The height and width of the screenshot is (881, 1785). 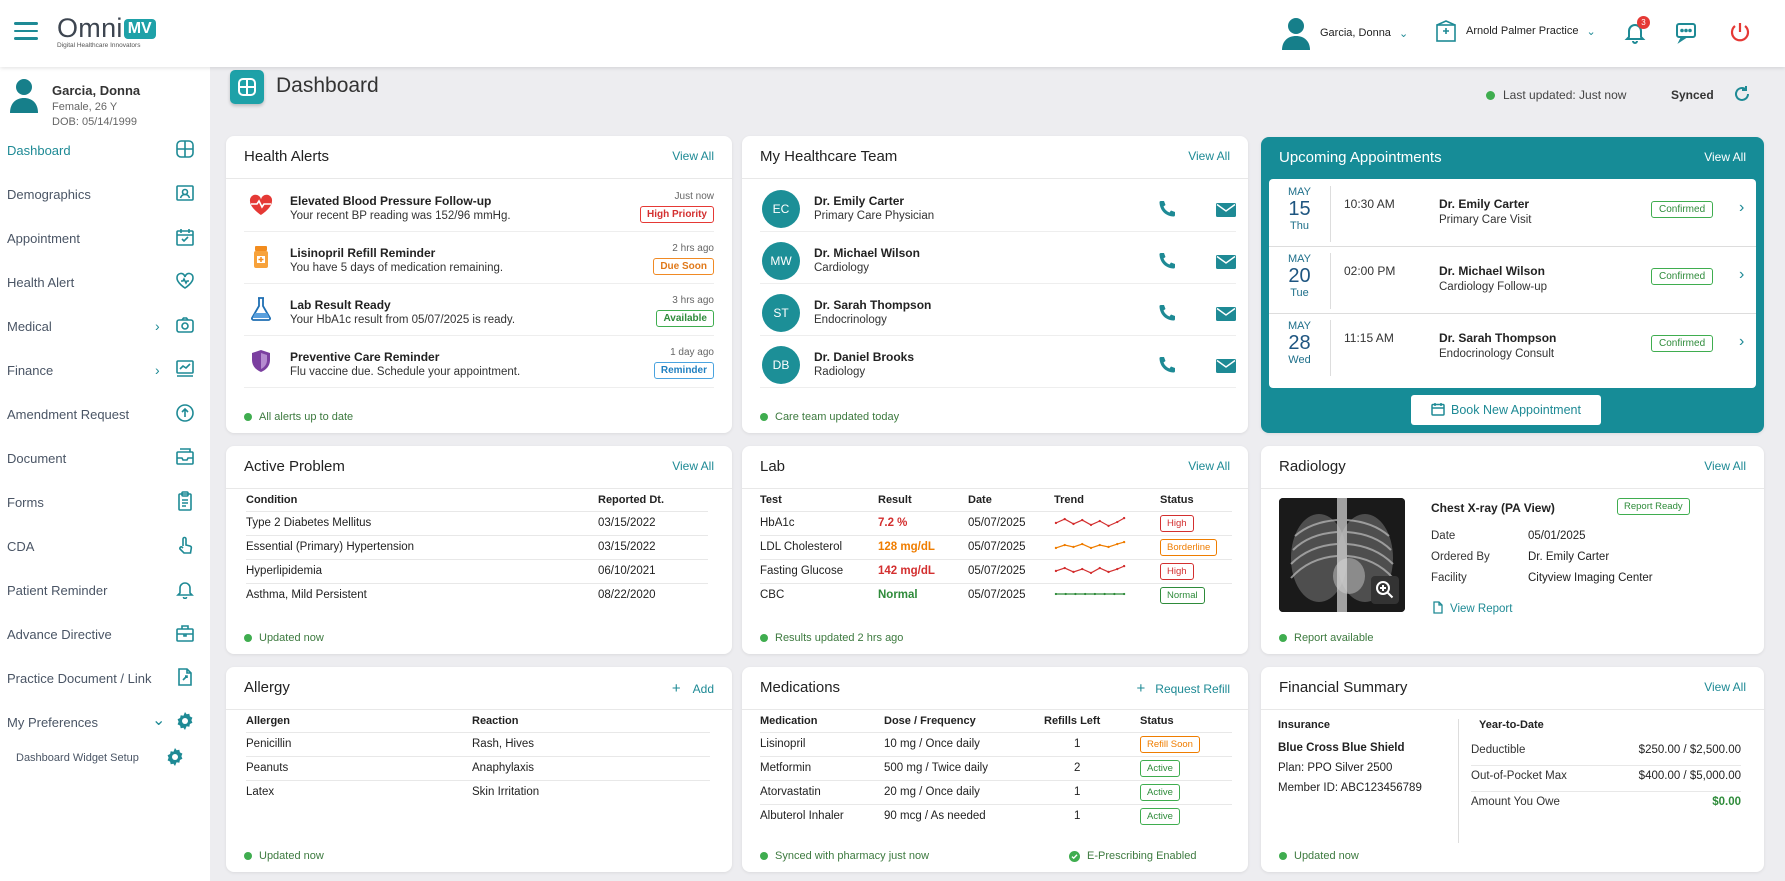 I want to click on card-footer: Report available, so click(x=1326, y=638).